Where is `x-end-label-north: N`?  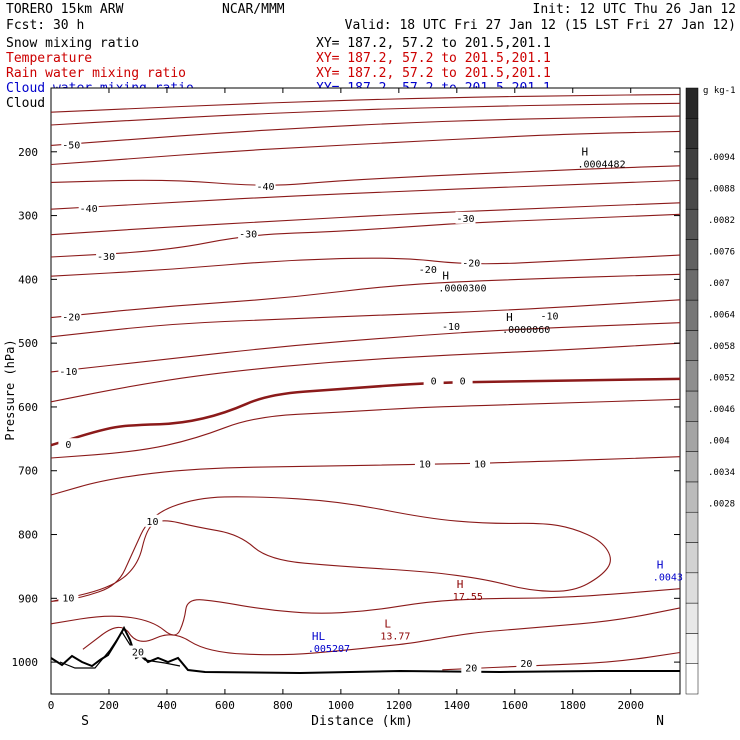 x-end-label-north: N is located at coordinates (660, 721).